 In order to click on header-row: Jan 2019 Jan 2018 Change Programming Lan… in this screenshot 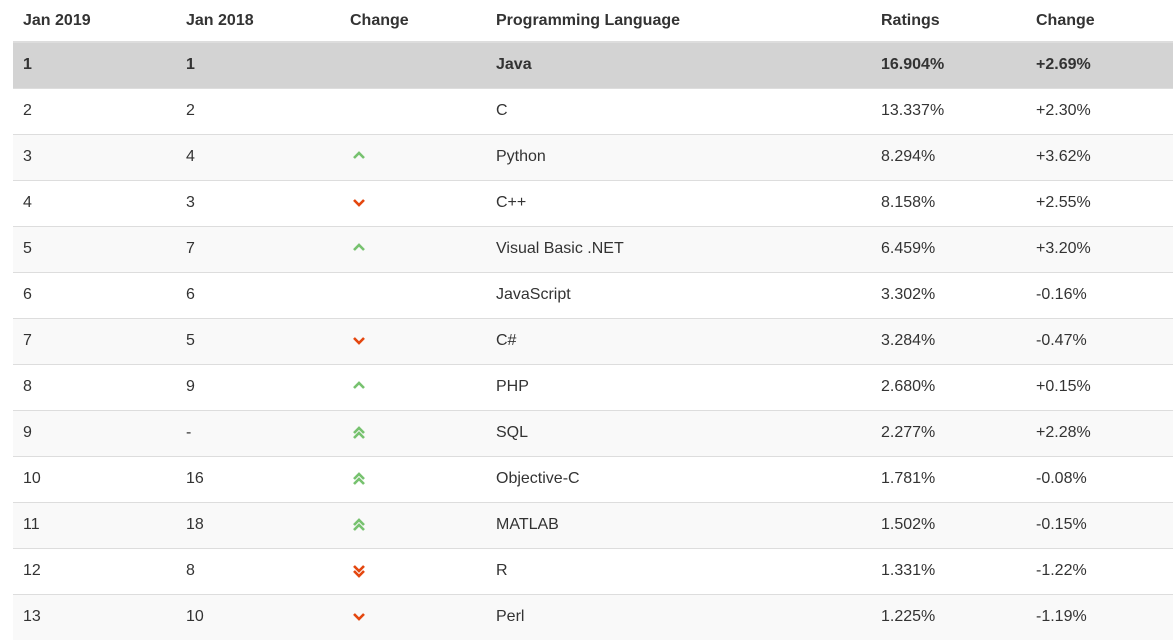, I will do `click(593, 21)`.